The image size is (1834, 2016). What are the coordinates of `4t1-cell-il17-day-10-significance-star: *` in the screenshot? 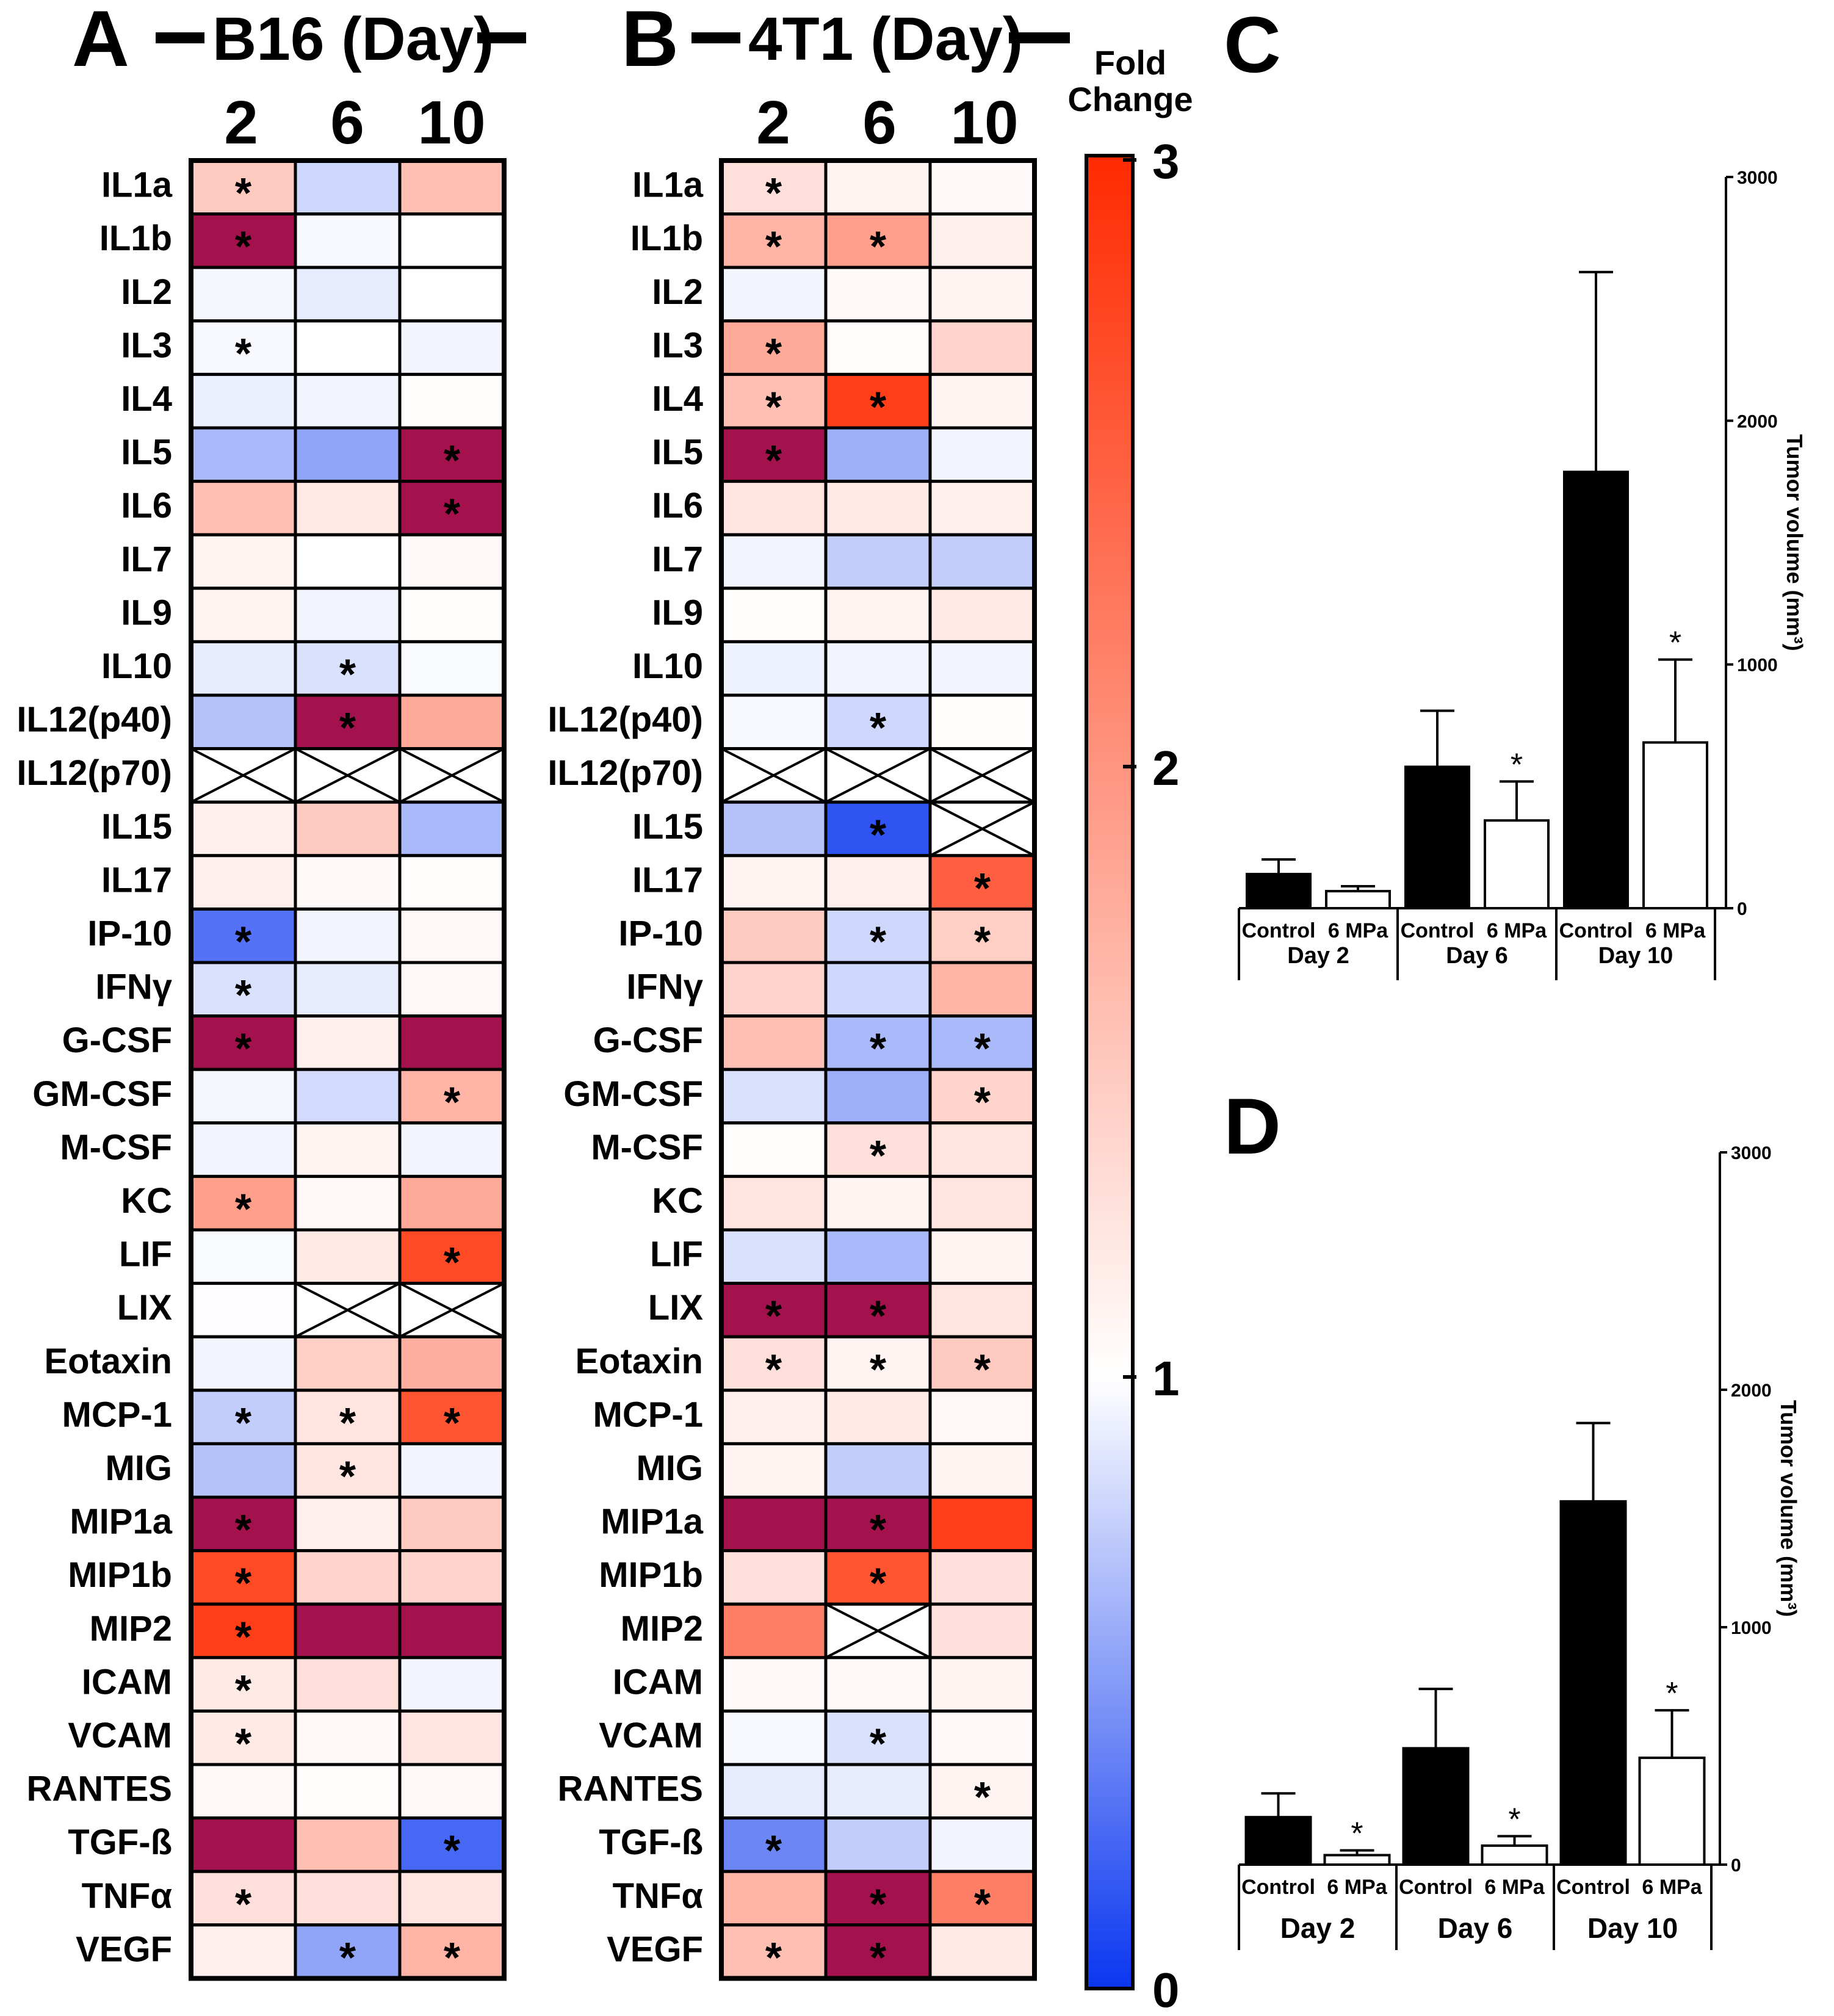 It's located at (982, 888).